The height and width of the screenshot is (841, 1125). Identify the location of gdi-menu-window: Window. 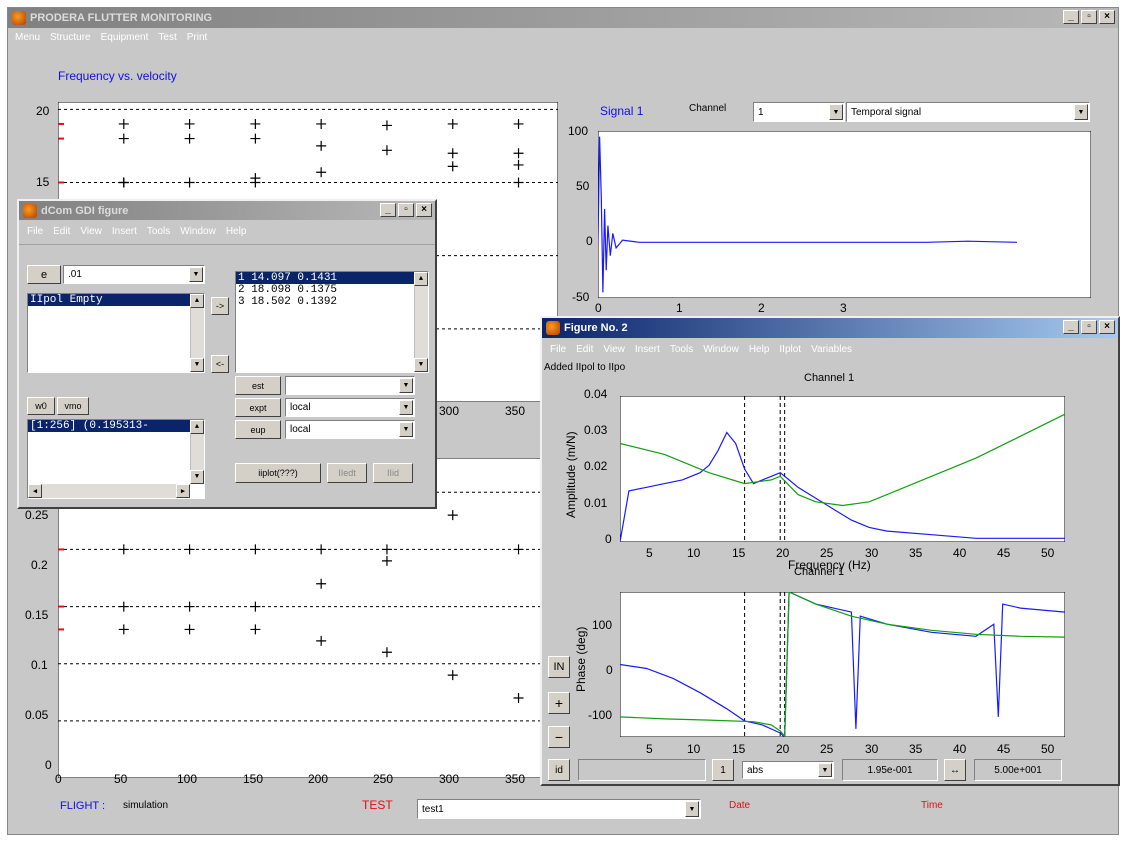
(198, 231).